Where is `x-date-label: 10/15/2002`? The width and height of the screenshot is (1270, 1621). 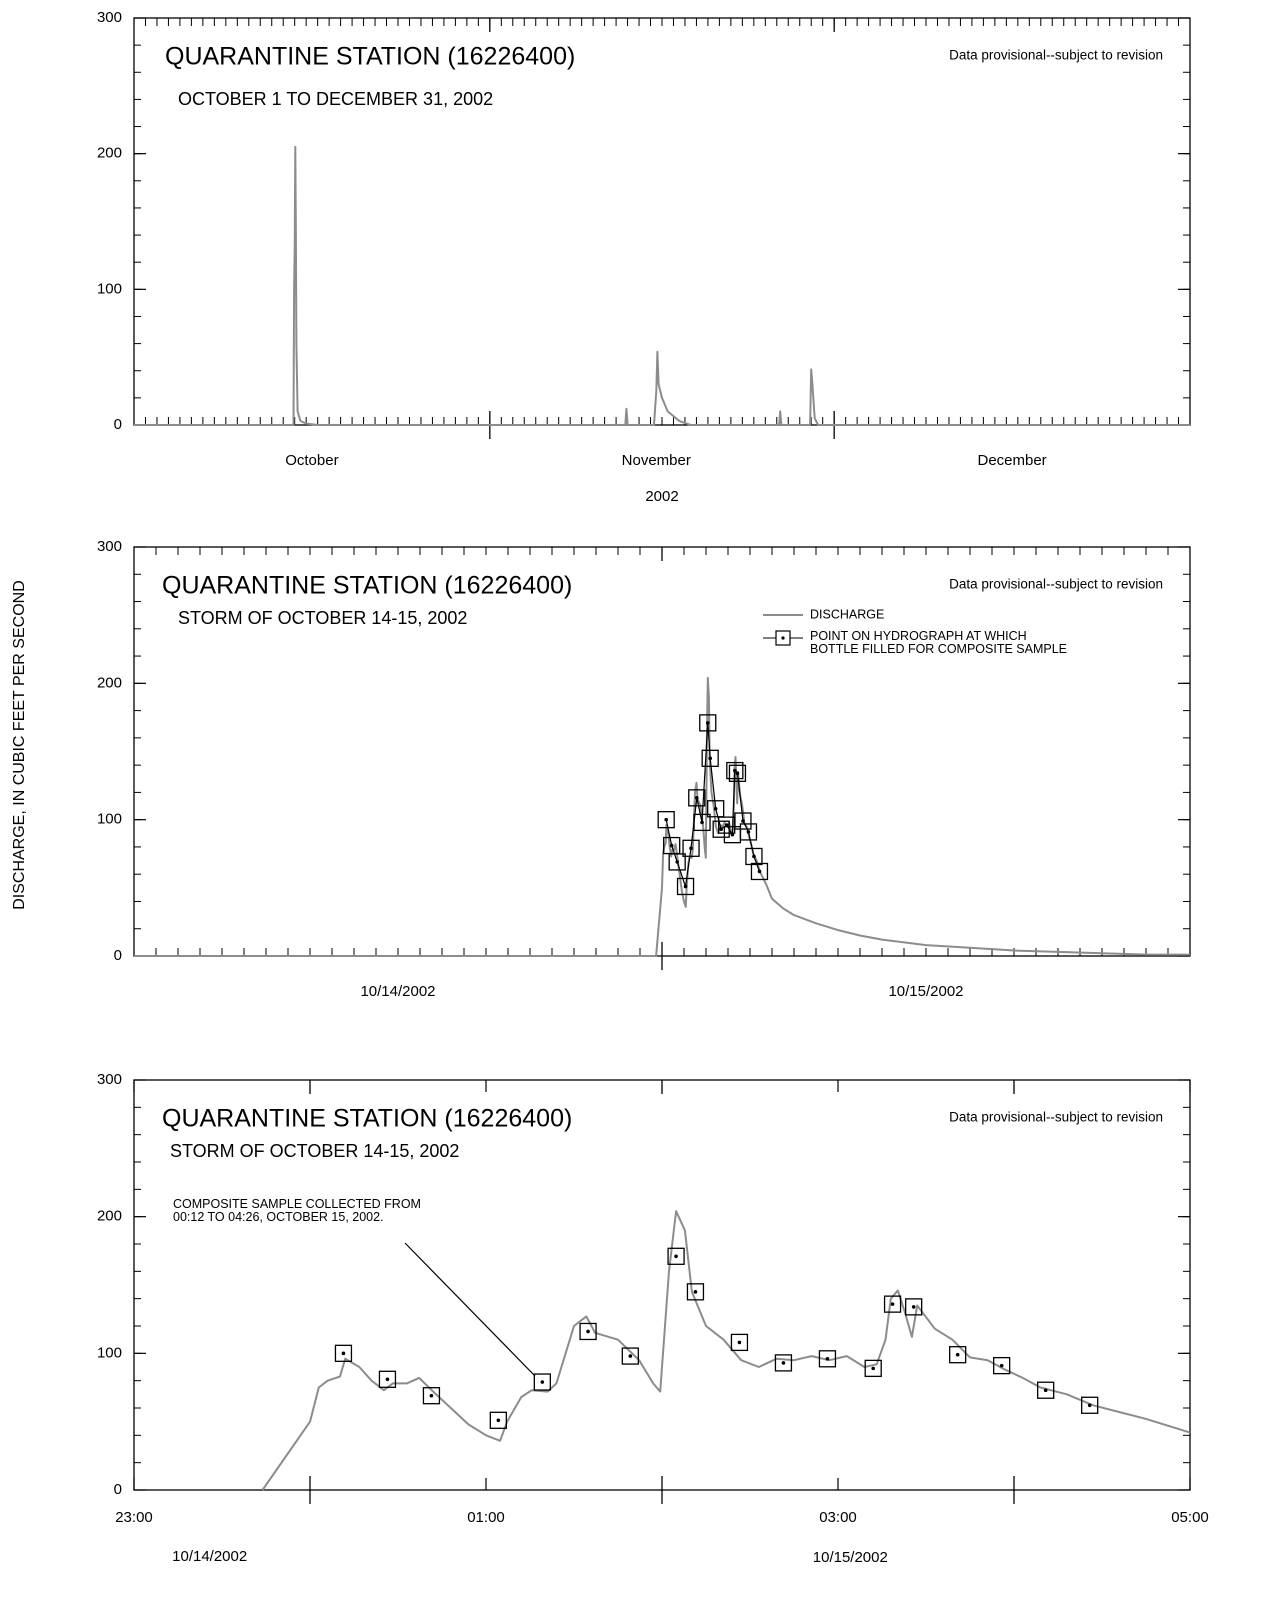
x-date-label: 10/15/2002 is located at coordinates (850, 1557).